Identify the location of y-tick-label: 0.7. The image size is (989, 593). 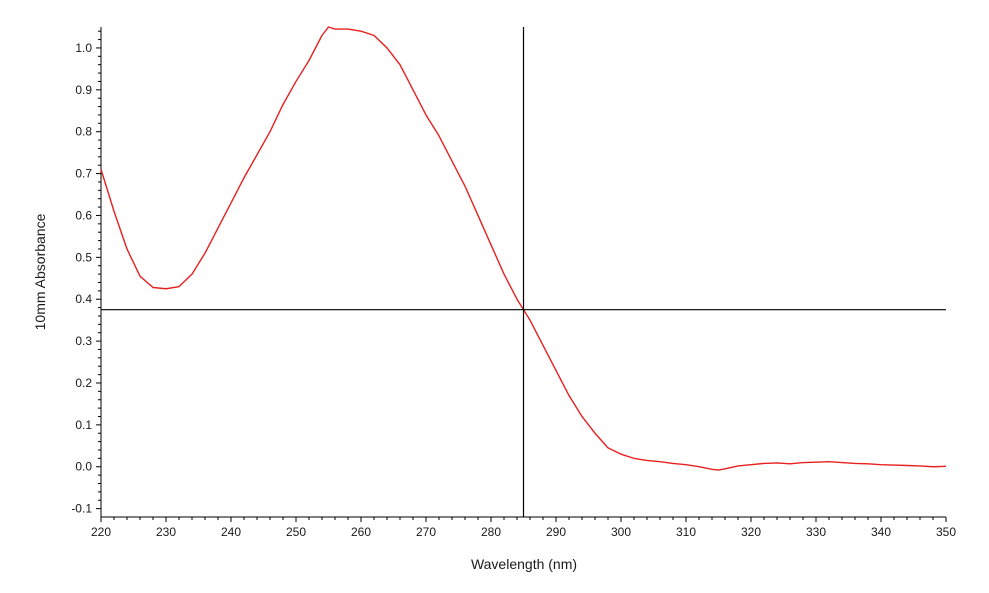
(83, 174).